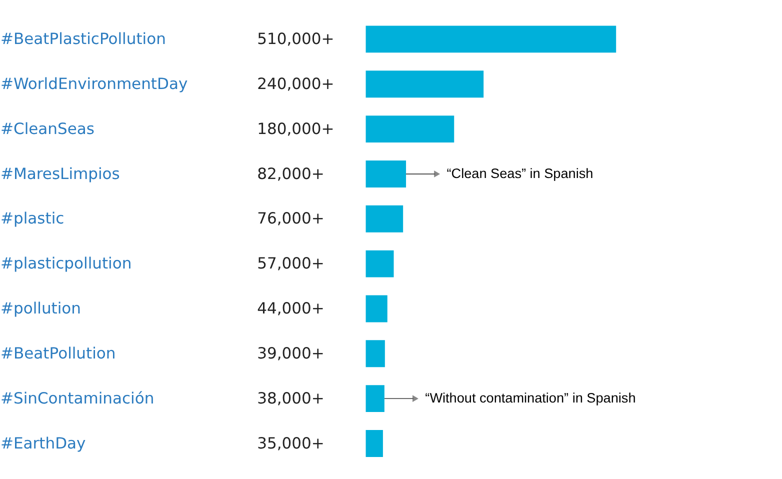 The height and width of the screenshot is (479, 782). Describe the element at coordinates (58, 353) in the screenshot. I see `y-tick-label: #BeatPollution` at that location.